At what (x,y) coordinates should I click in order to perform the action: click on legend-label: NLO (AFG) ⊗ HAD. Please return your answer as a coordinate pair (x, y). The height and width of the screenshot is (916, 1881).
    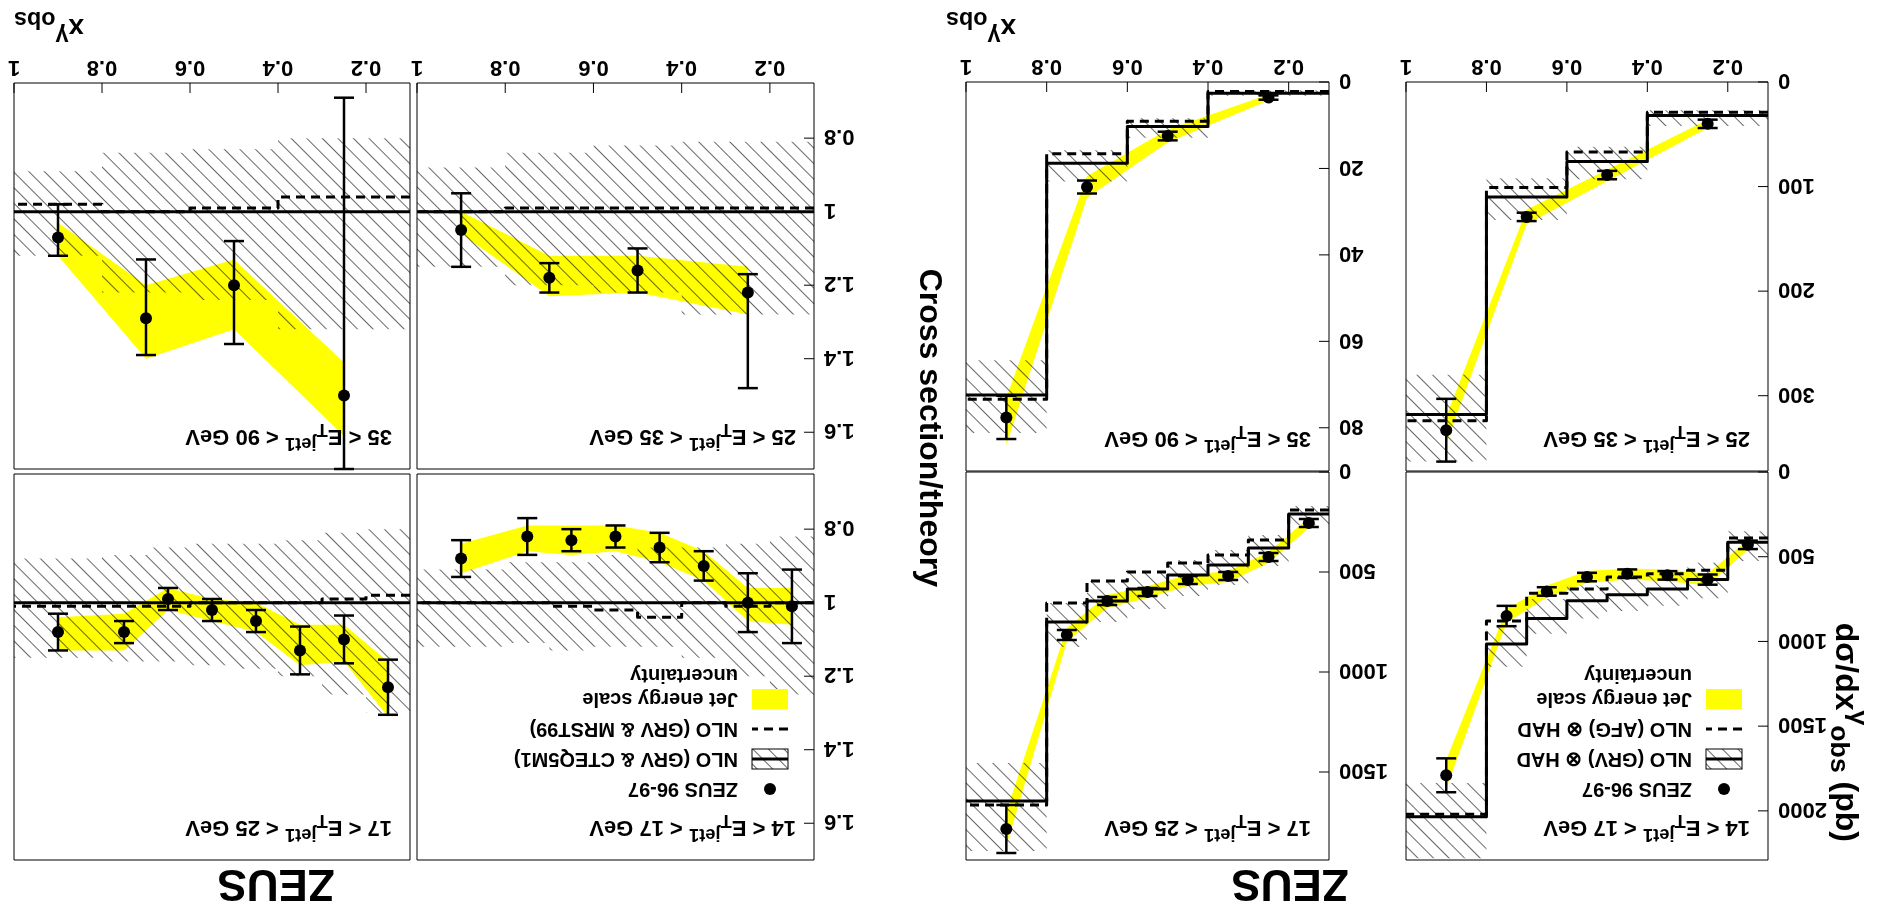
    Looking at the image, I should click on (1604, 730).